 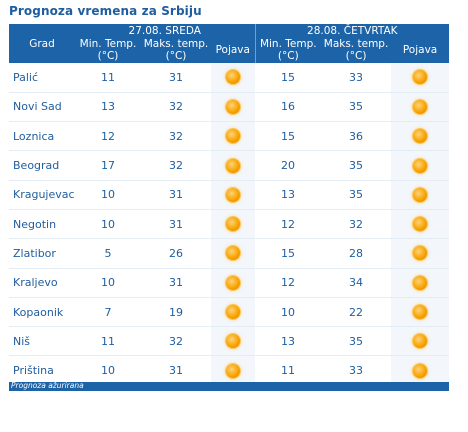 I want to click on table-row: Palić 11 31 15 33, so click(x=229, y=78).